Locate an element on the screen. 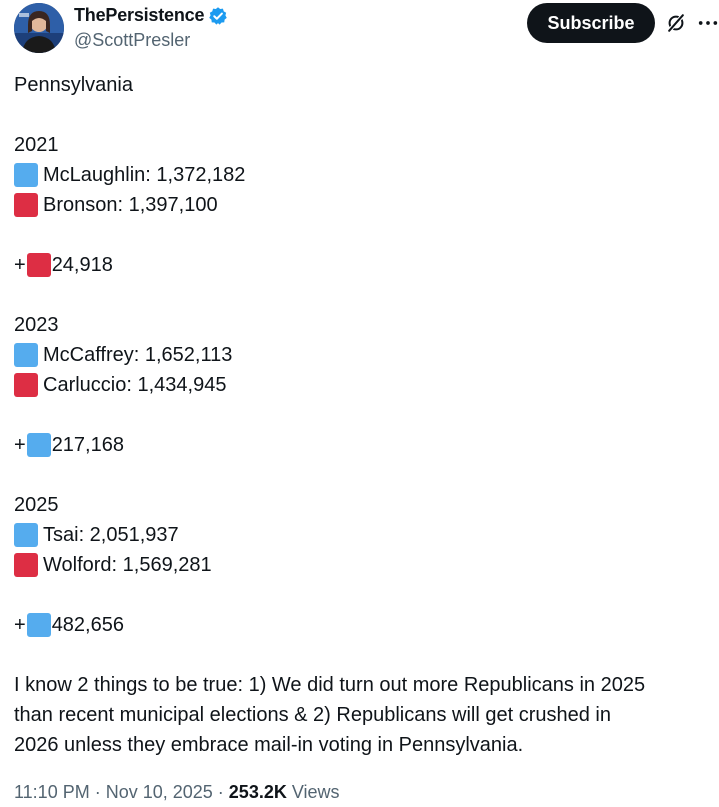 The width and height of the screenshot is (719, 807). candidate-line: Wolford: 1,569,281 is located at coordinates (364, 565).